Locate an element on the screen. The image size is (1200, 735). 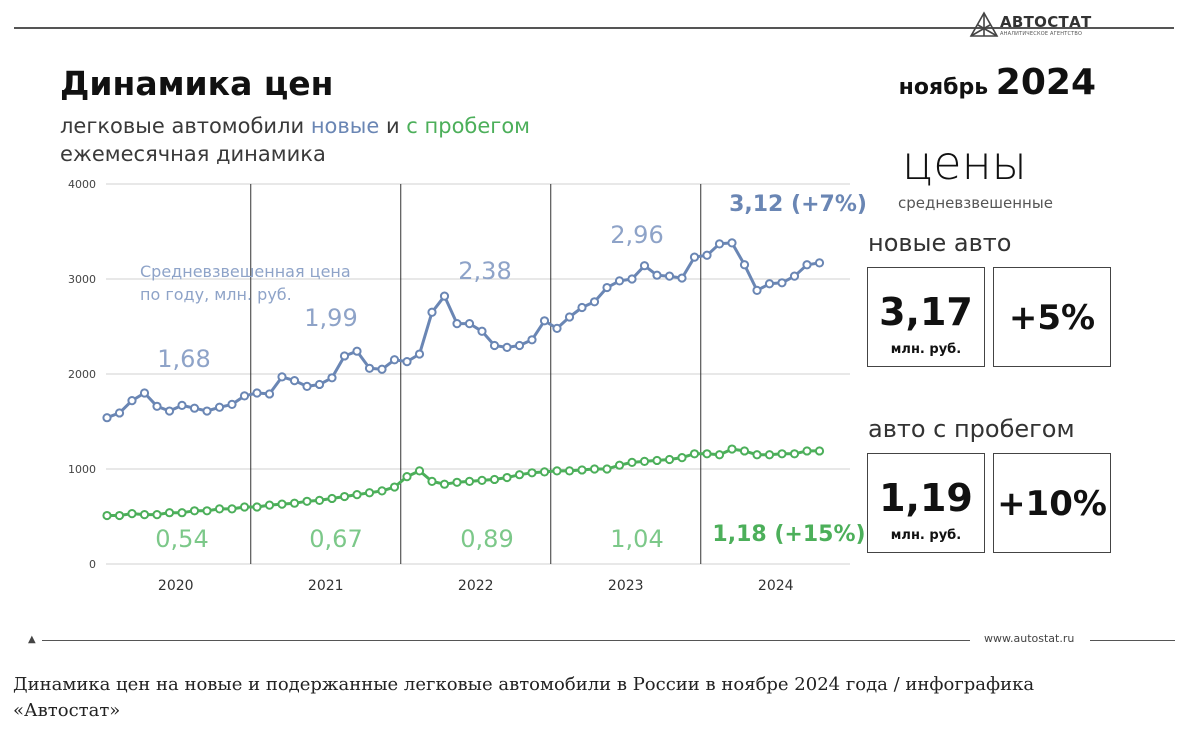
bottom-divider-right is located at coordinates (1132, 640).